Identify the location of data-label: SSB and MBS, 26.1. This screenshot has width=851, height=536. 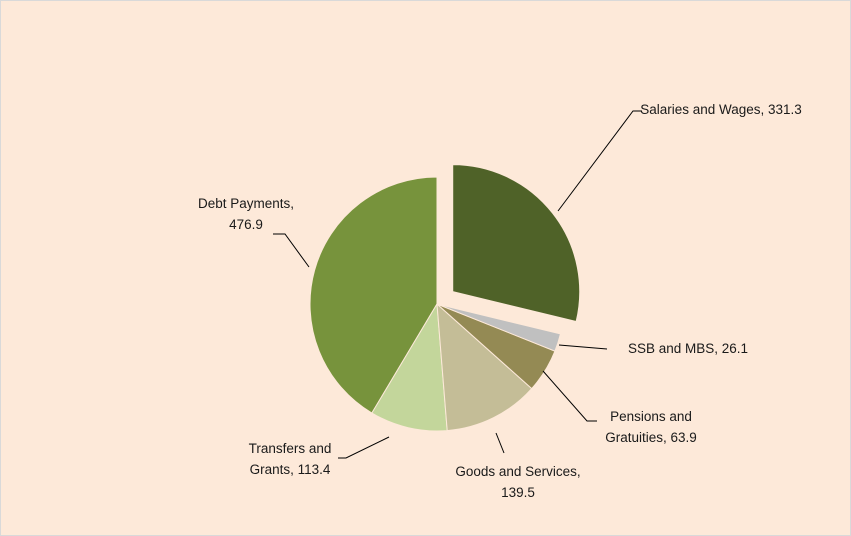
(688, 348).